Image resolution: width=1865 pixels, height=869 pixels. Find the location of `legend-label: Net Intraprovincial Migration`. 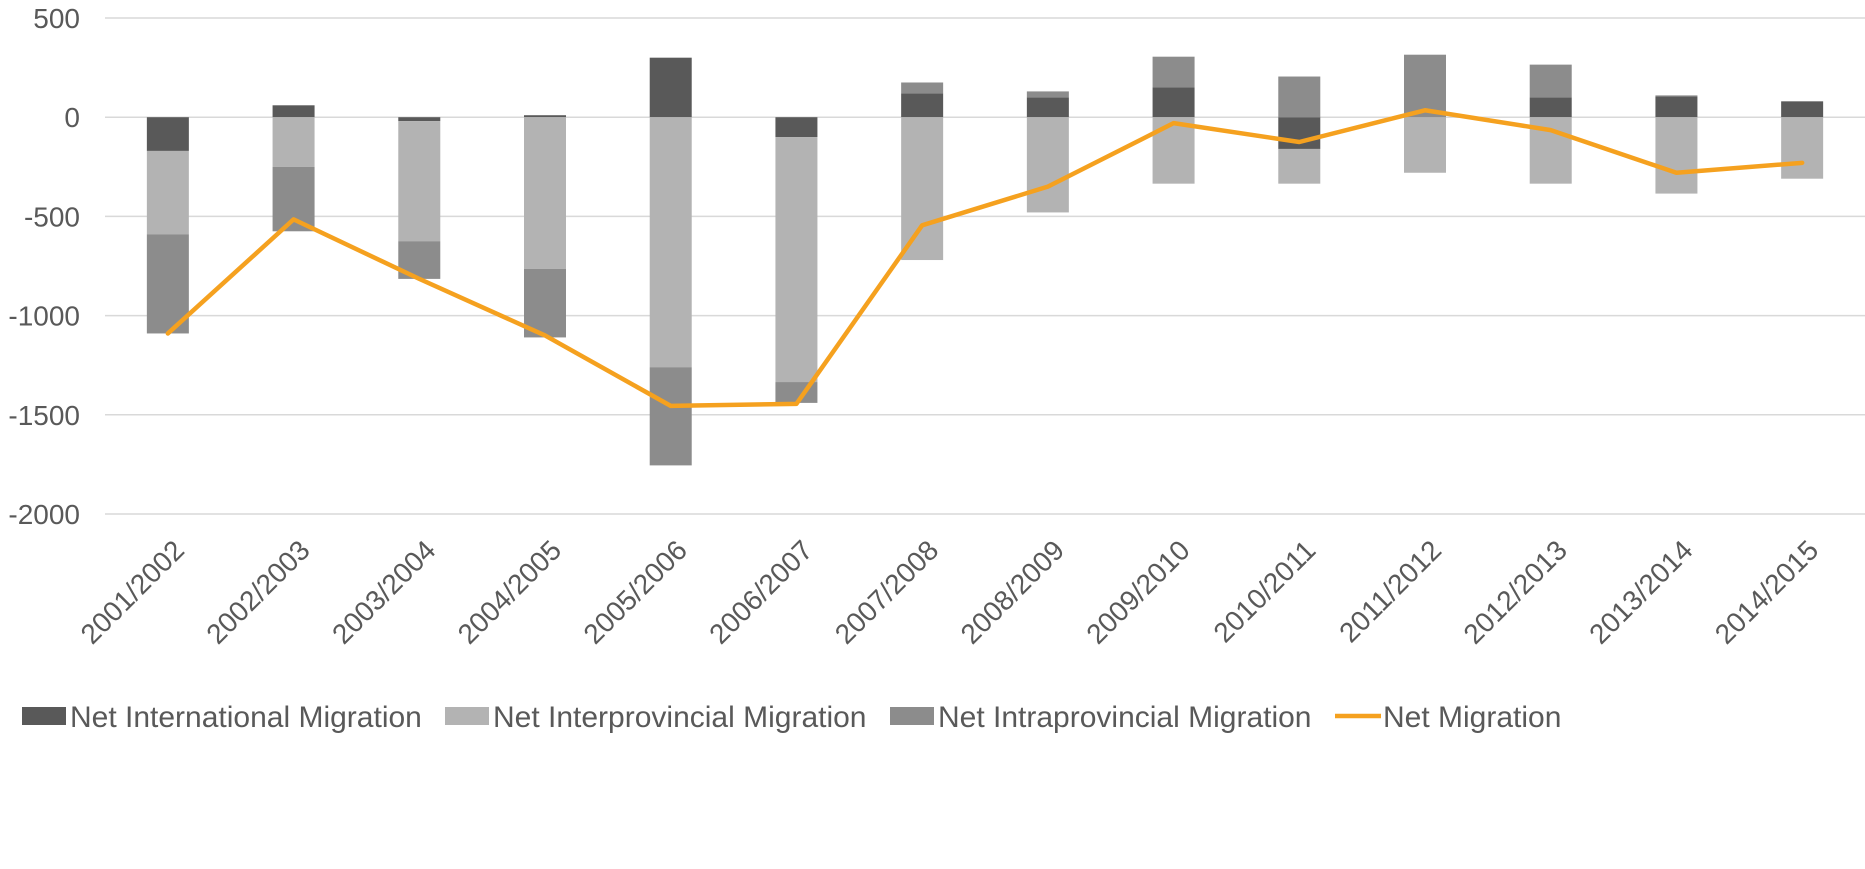

legend-label: Net Intraprovincial Migration is located at coordinates (1125, 717).